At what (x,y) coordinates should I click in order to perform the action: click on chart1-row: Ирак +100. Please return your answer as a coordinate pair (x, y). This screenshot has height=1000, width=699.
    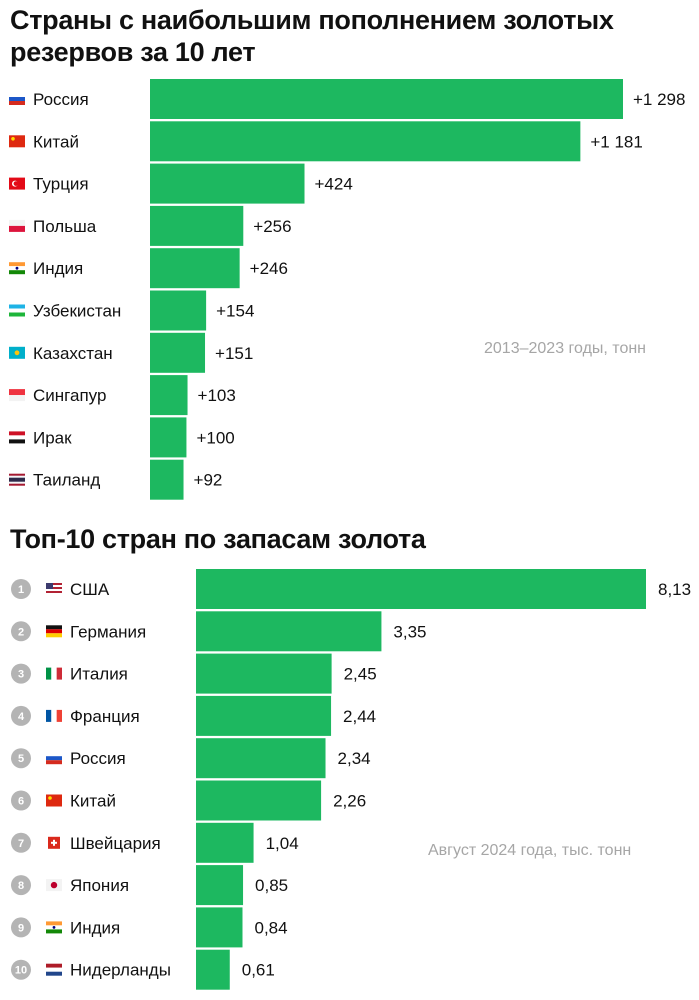
    Looking at the image, I should click on (122, 437).